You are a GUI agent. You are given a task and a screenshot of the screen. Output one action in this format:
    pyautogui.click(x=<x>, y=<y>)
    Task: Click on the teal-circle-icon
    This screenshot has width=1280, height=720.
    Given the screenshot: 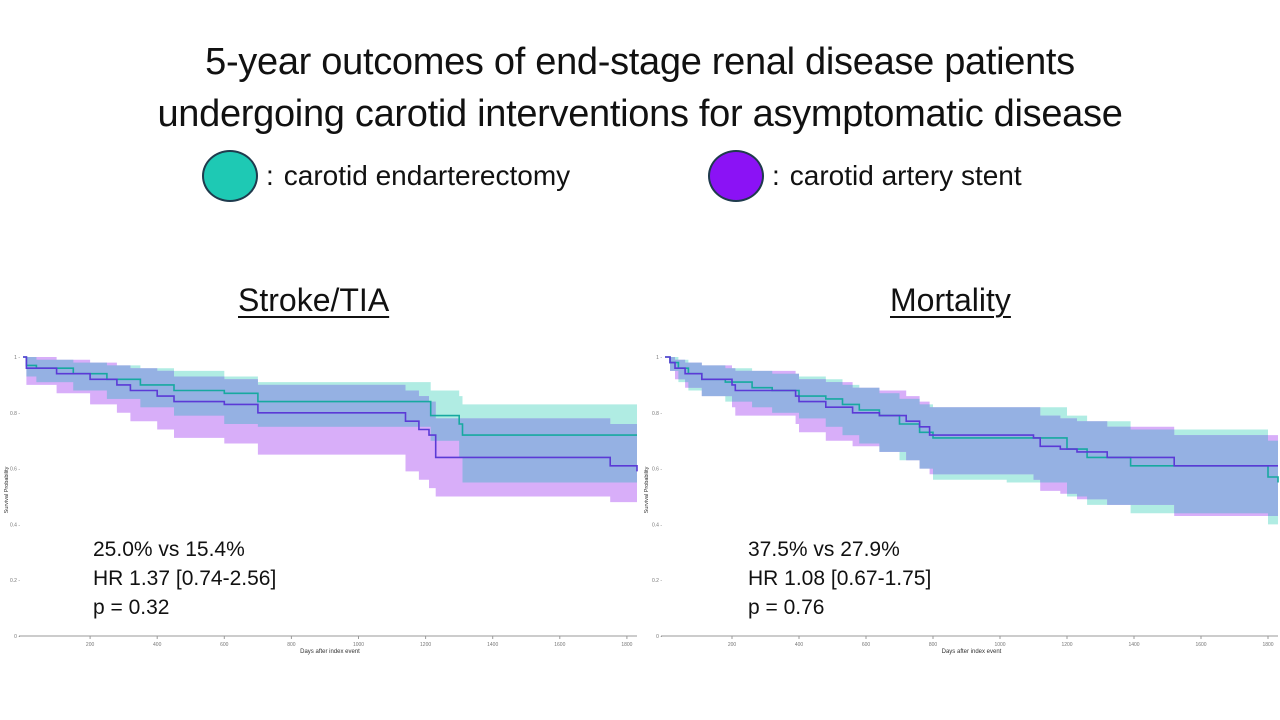 What is the action you would take?
    pyautogui.click(x=230, y=176)
    